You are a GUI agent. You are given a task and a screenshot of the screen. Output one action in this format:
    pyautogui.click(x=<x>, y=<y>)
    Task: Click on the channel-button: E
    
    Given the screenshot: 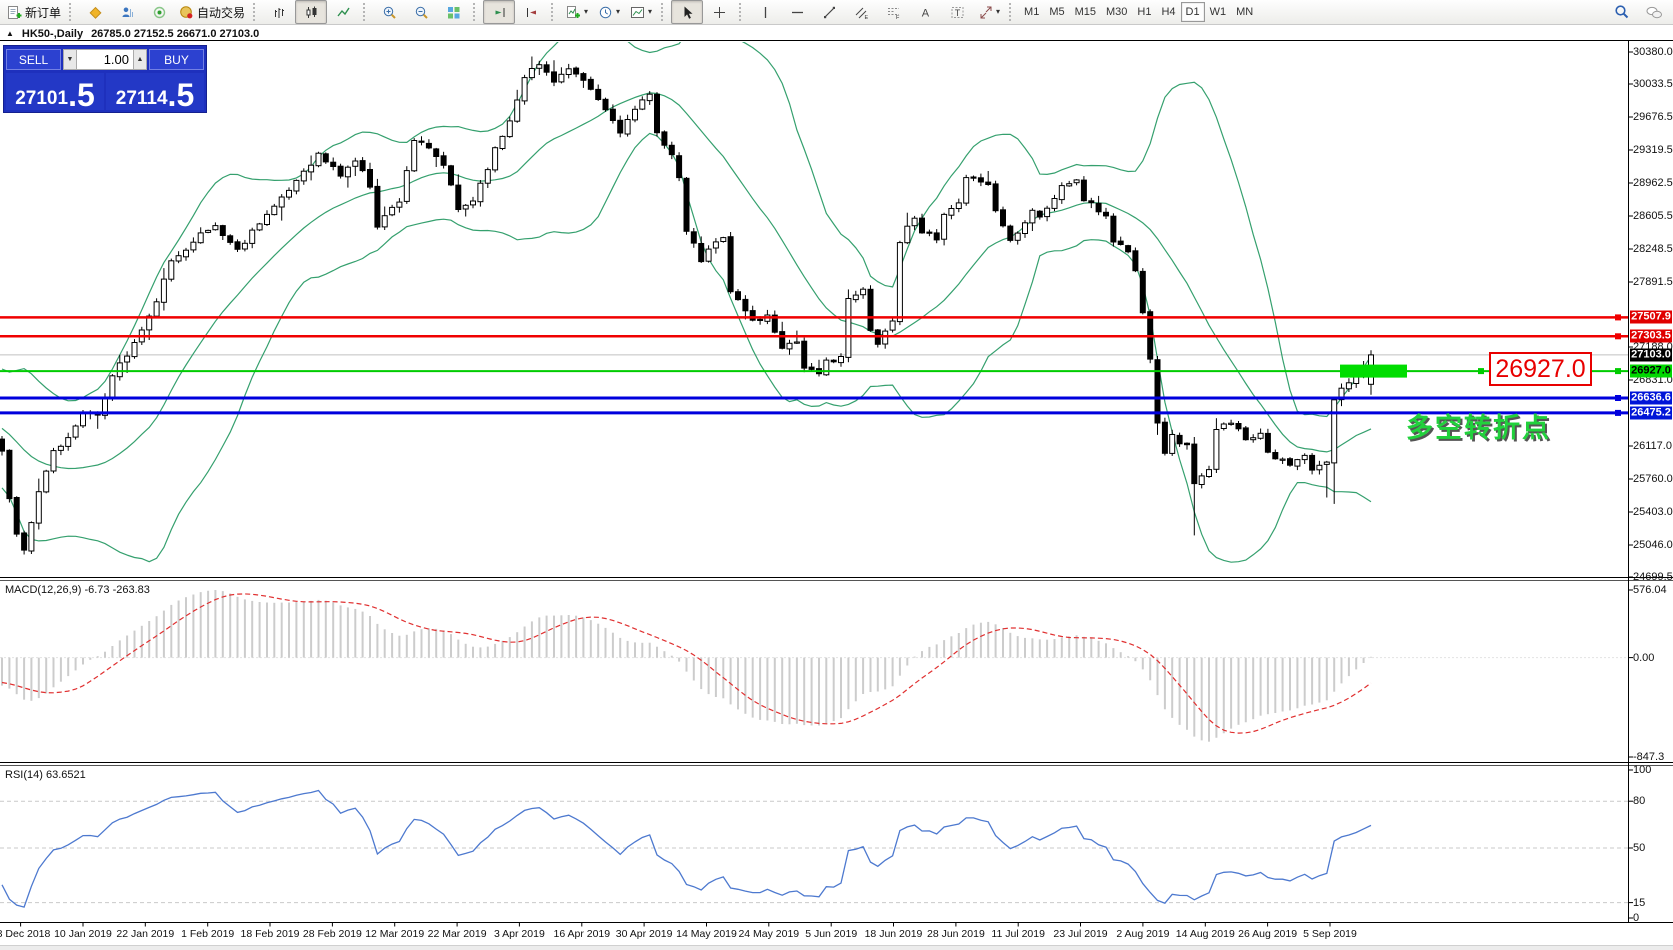 What is the action you would take?
    pyautogui.click(x=861, y=12)
    